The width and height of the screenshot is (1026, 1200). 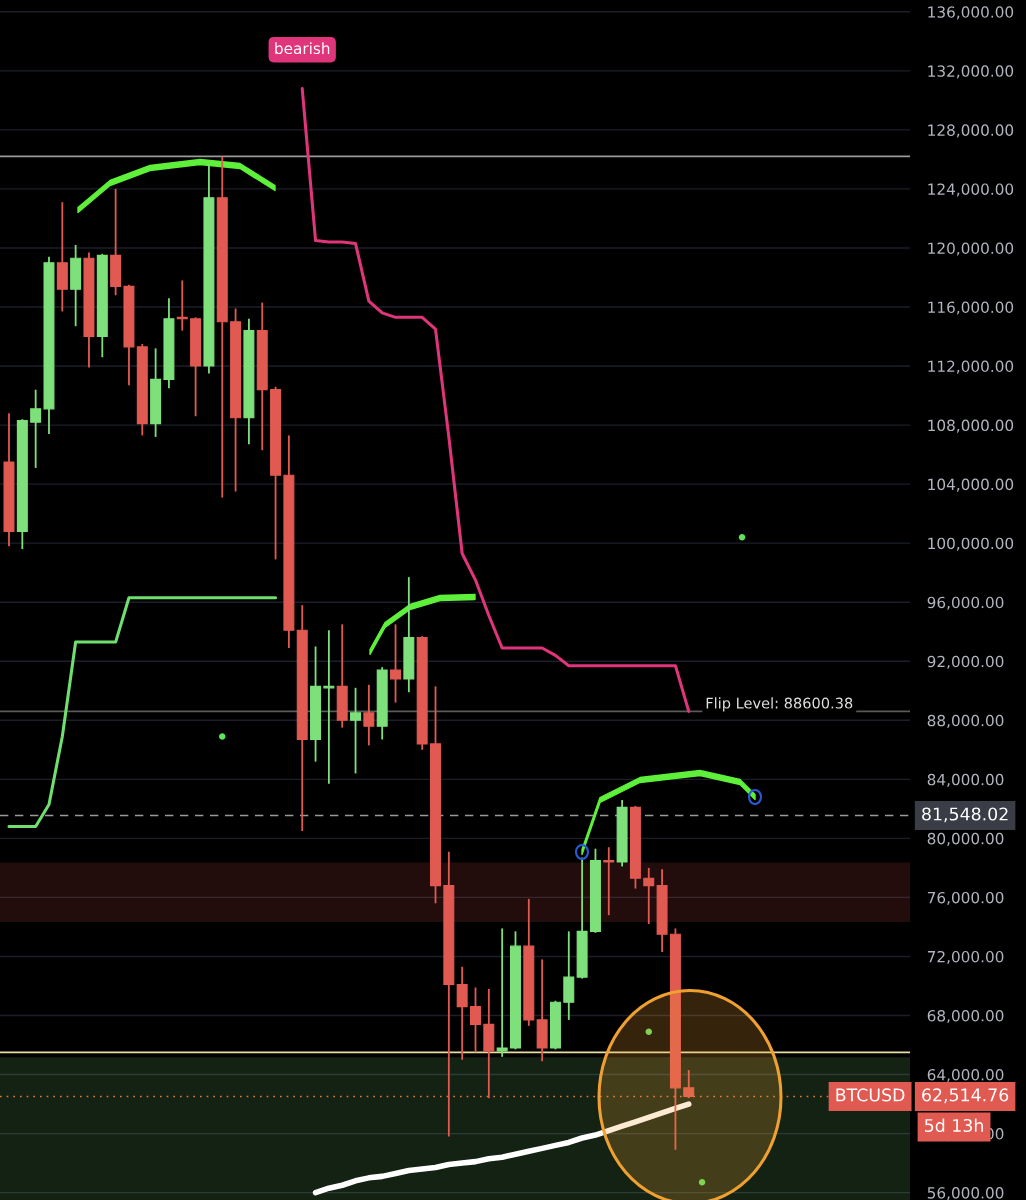 What do you see at coordinates (971, 544) in the screenshot?
I see `y-tick-label: 100,000.00` at bounding box center [971, 544].